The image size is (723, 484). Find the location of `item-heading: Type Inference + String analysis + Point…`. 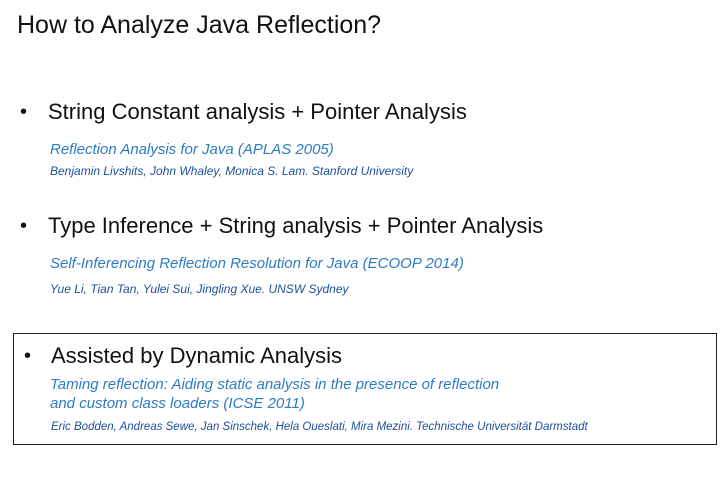

item-heading: Type Inference + String analysis + Point… is located at coordinates (296, 225).